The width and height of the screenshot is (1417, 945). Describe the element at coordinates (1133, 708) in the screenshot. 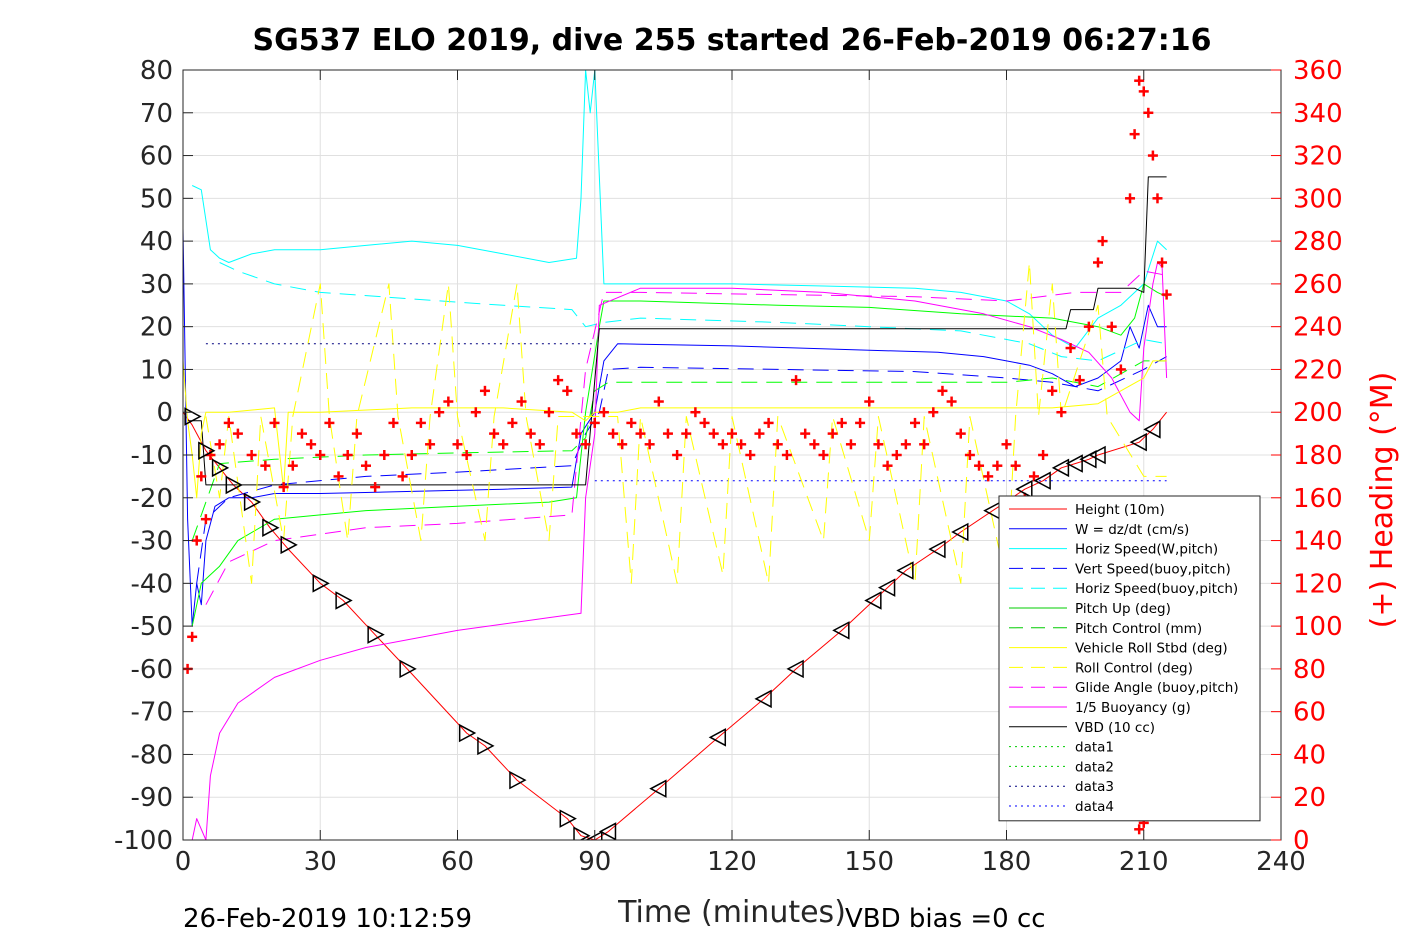

I see `legend-entry: 1/5 Buoyancy (g)` at that location.